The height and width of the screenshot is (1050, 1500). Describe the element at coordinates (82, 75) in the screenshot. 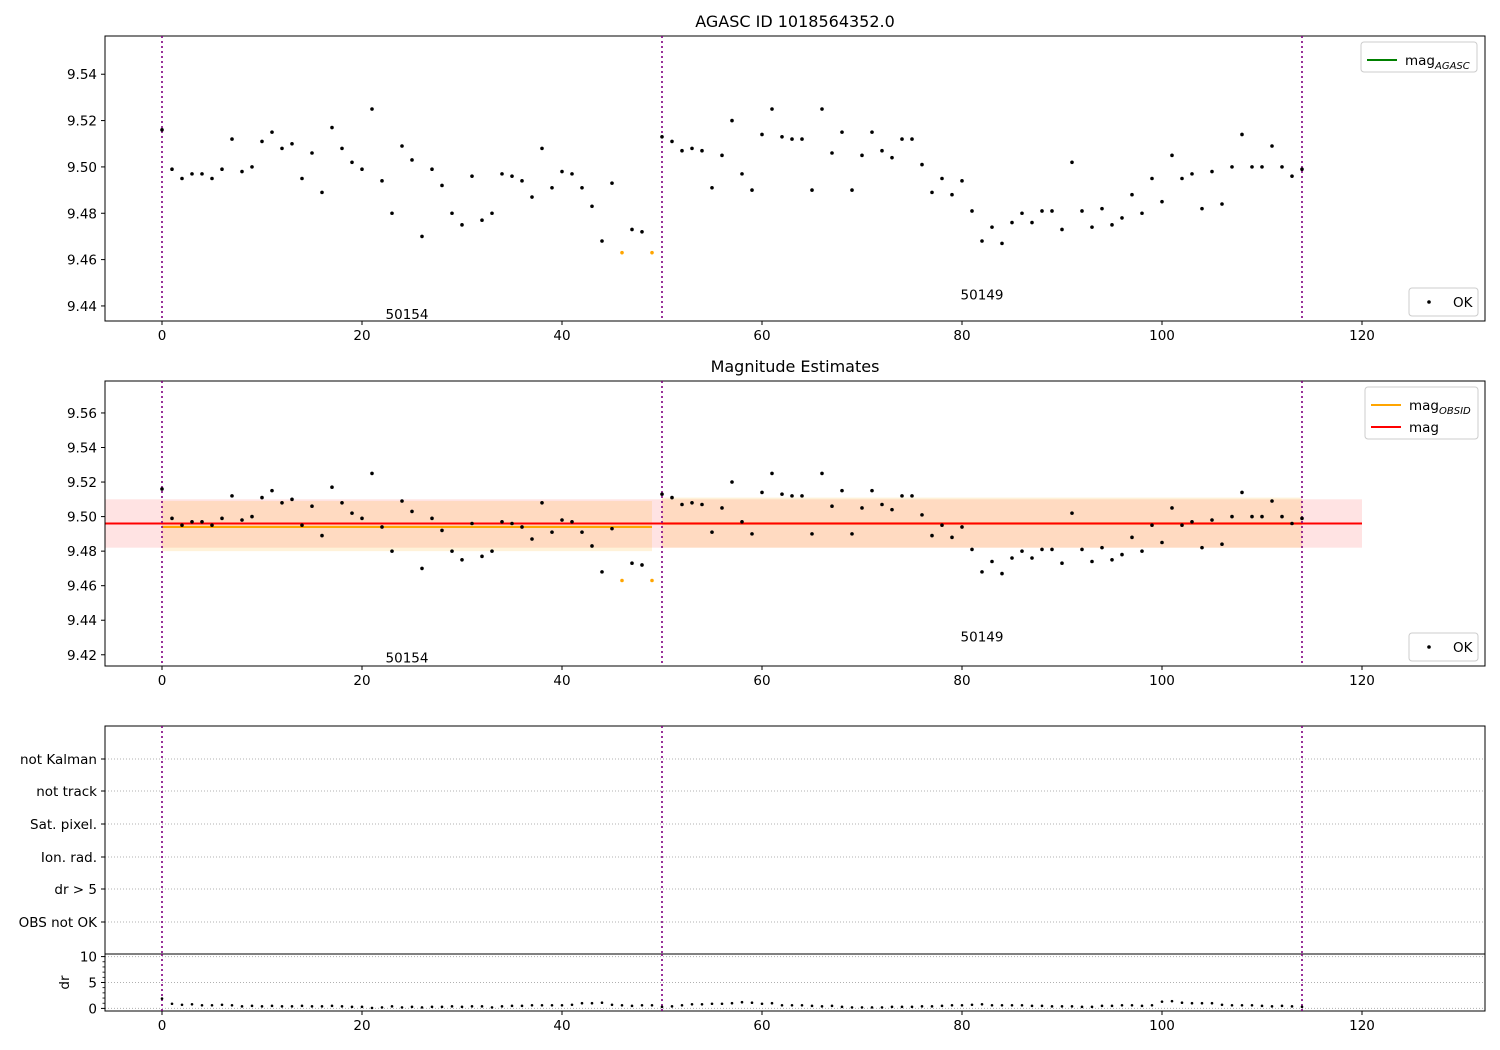

I see `y-tick-label: 9.54` at that location.